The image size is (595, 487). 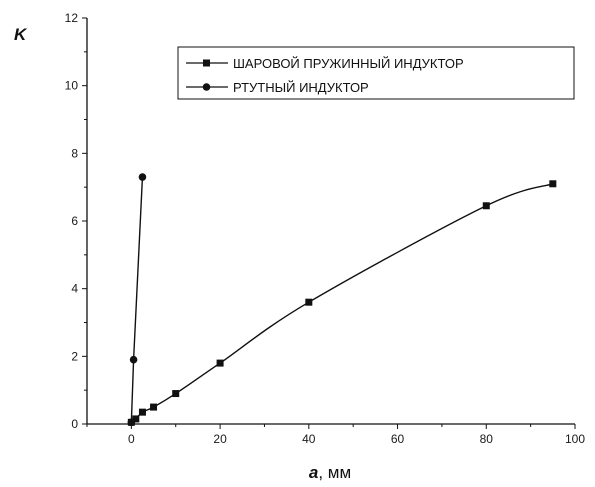 I want to click on y-tick-label: 4, so click(x=74, y=289).